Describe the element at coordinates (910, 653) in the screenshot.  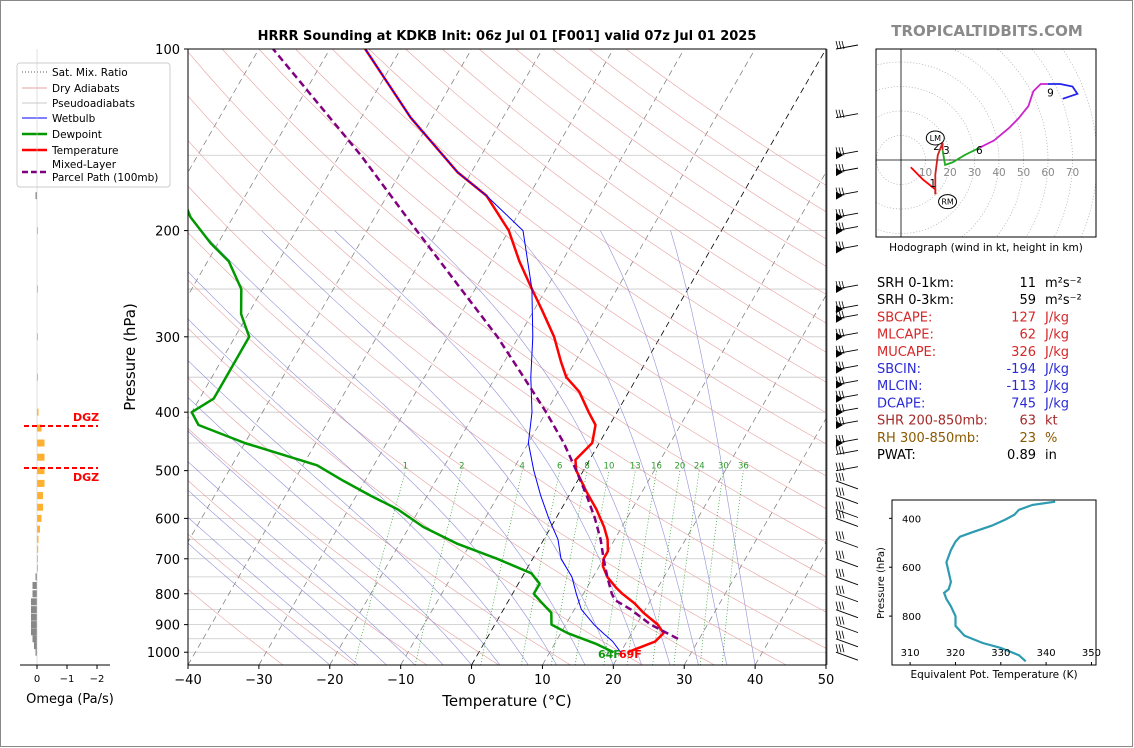
I see `theta-e-x-tick-label: 310` at that location.